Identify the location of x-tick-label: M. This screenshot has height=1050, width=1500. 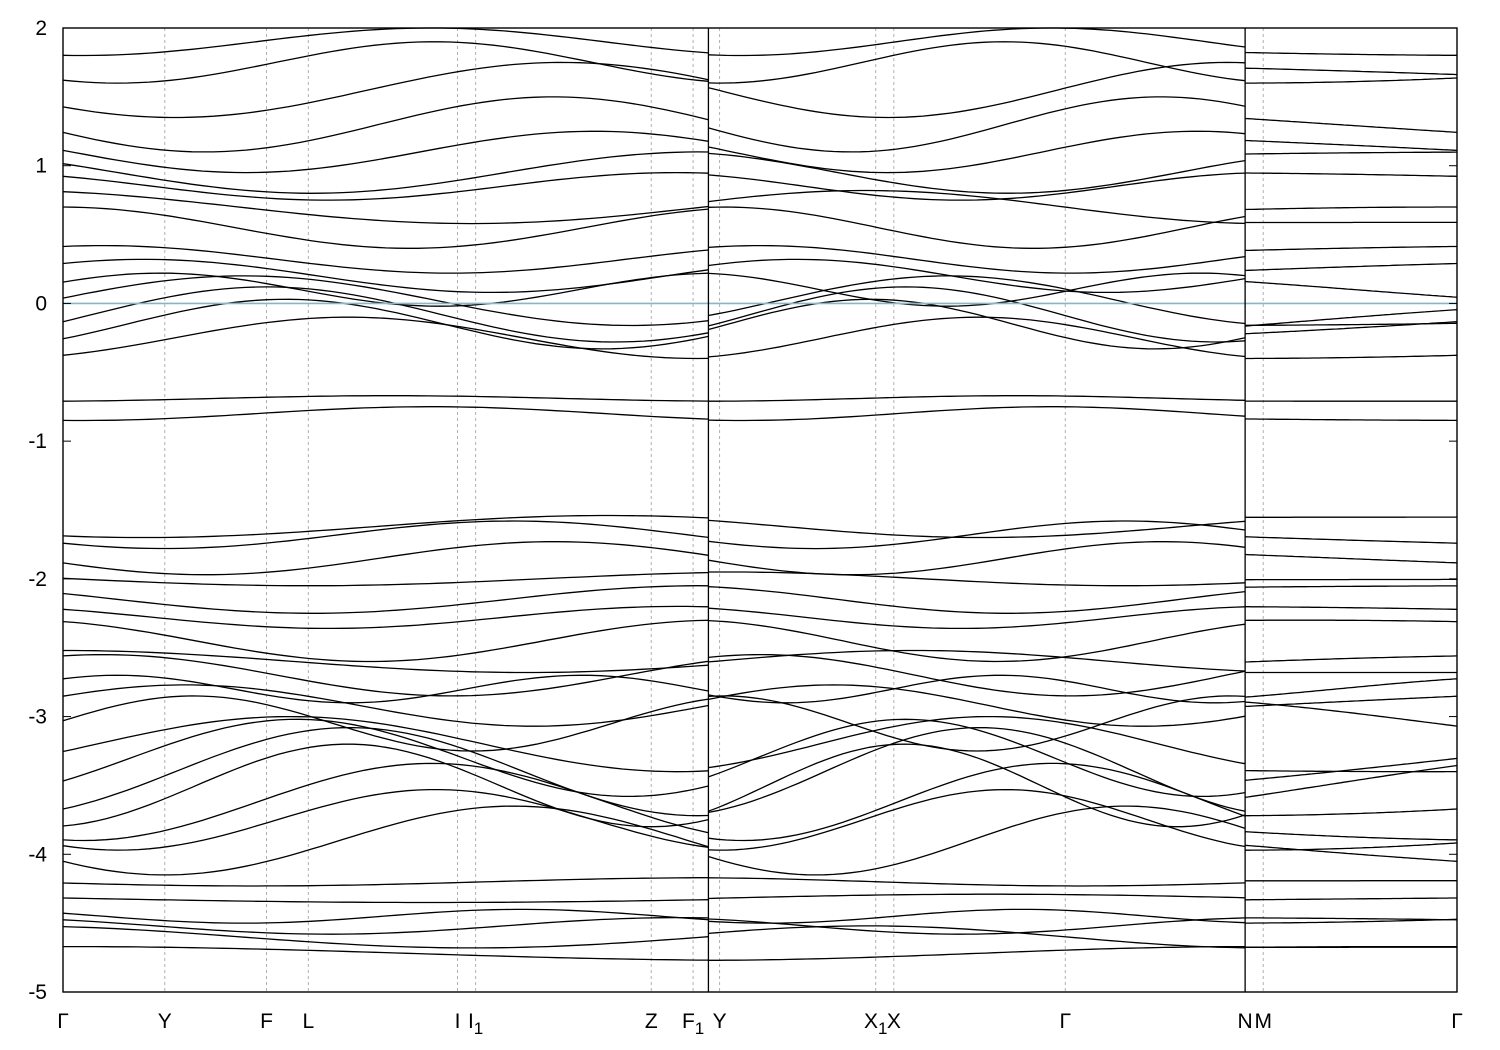
(1263, 1021).